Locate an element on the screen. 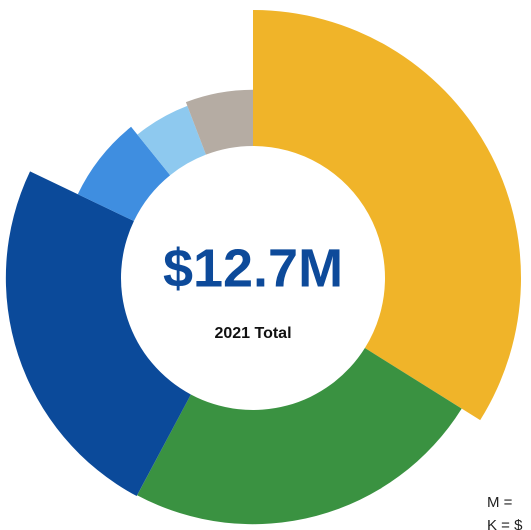  center-value: $12.7M is located at coordinates (253, 268).